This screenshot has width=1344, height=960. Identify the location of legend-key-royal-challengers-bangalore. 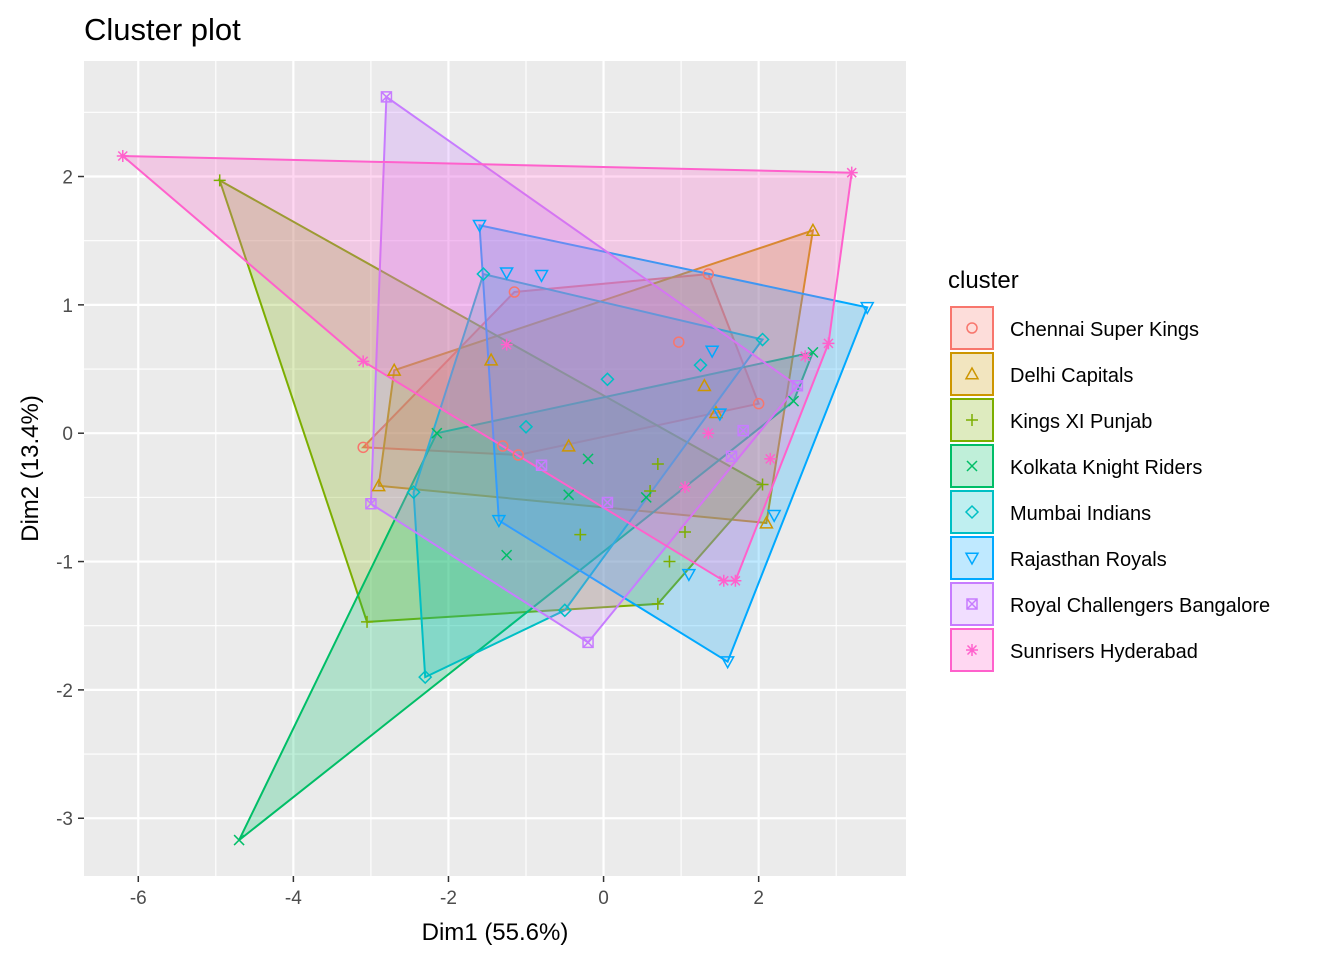
(972, 604).